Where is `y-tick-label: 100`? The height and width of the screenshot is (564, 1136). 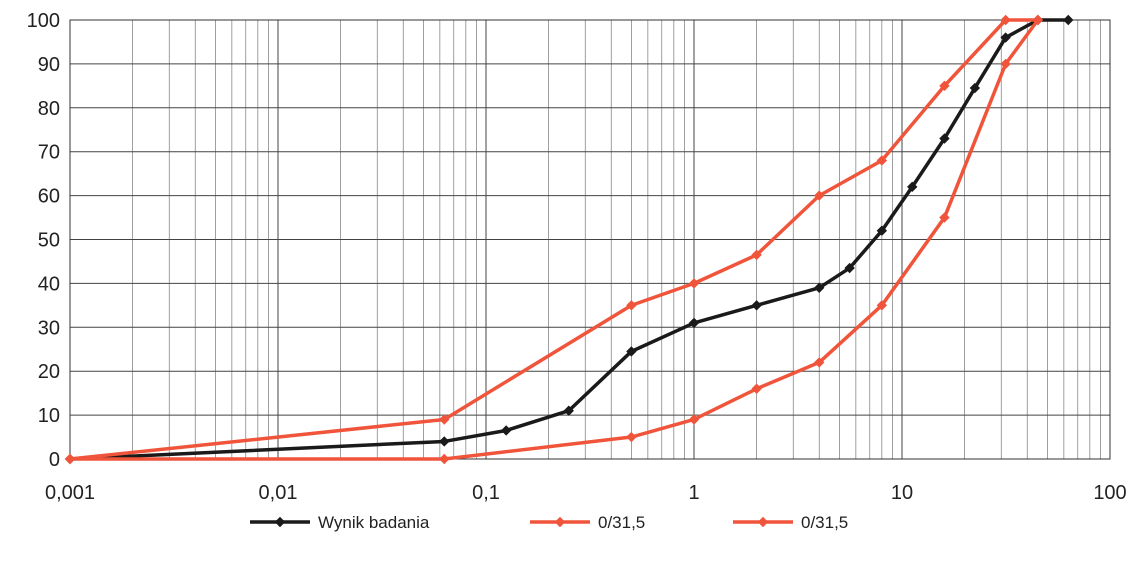 y-tick-label: 100 is located at coordinates (43, 21).